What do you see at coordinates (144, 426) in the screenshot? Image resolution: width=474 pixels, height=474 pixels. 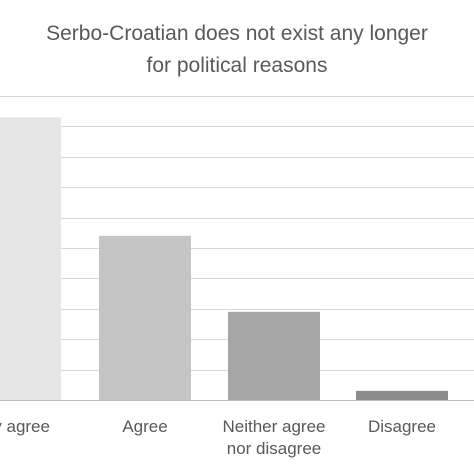 I see `x-tick-label: Agree` at bounding box center [144, 426].